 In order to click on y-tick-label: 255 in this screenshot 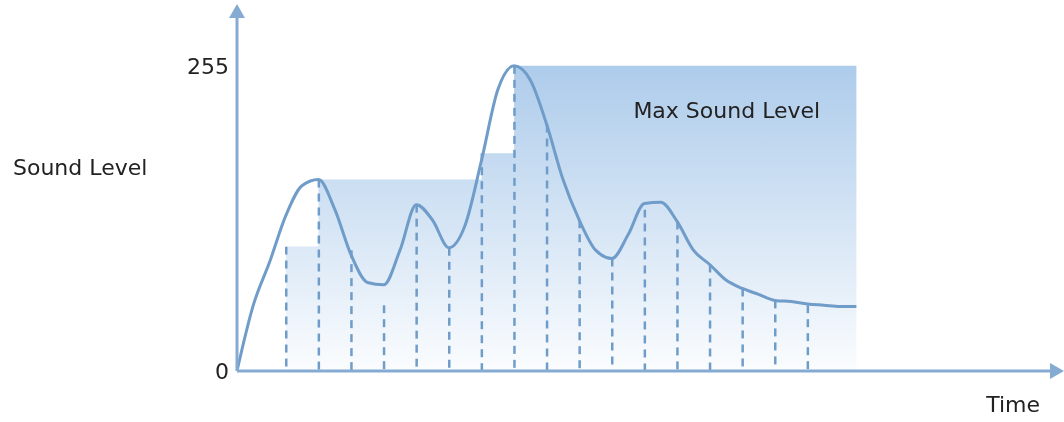, I will do `click(208, 66)`.